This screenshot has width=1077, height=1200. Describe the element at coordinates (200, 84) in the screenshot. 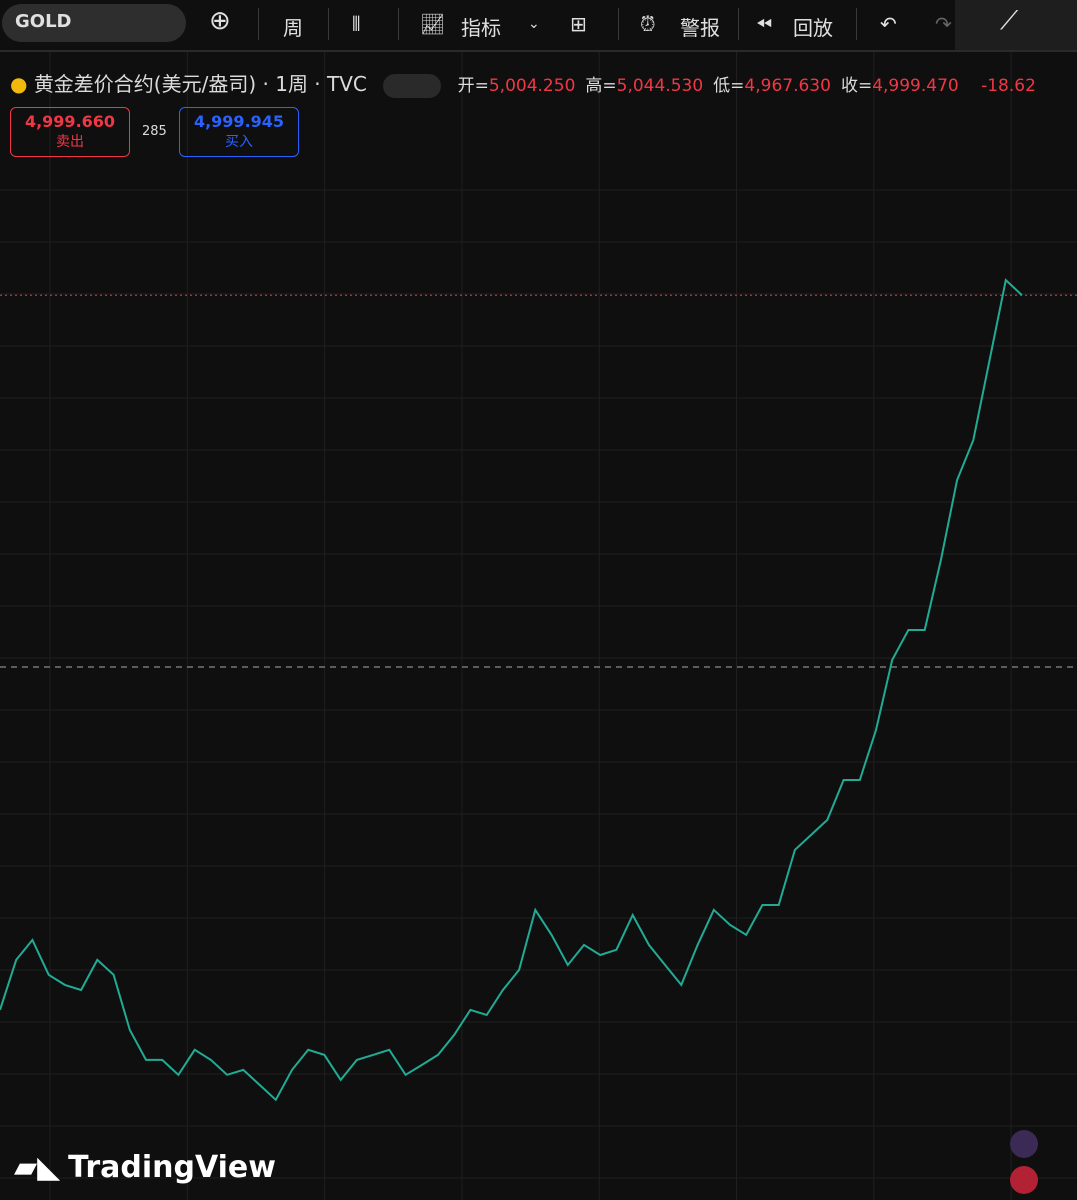

I see `symbol-title: 黄金差价合约(美元/盎司) · 1周 · TVC` at that location.